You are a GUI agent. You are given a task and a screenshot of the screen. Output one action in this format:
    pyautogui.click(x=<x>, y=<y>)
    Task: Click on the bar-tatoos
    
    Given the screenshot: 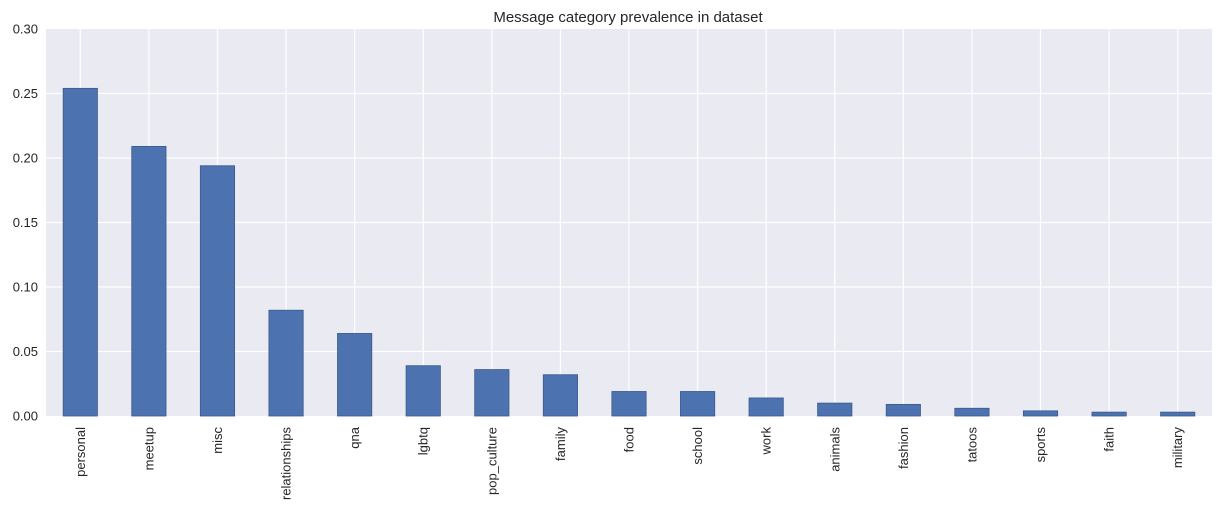 What is the action you would take?
    pyautogui.click(x=972, y=412)
    